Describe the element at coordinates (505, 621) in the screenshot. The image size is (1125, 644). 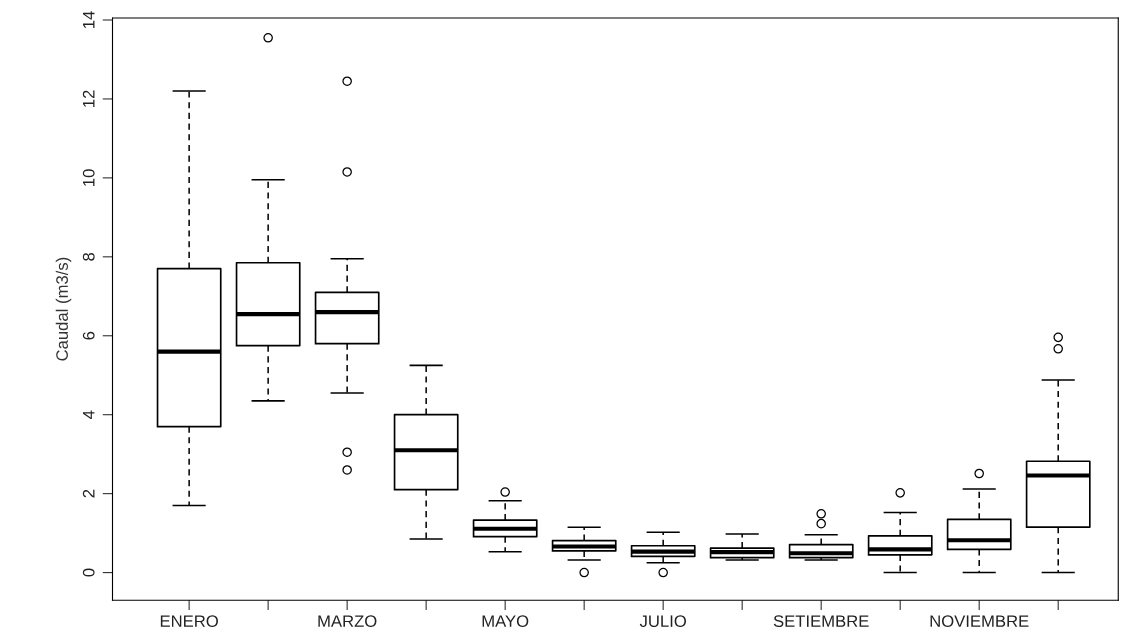
I see `x-tick-label: MAYO` at that location.